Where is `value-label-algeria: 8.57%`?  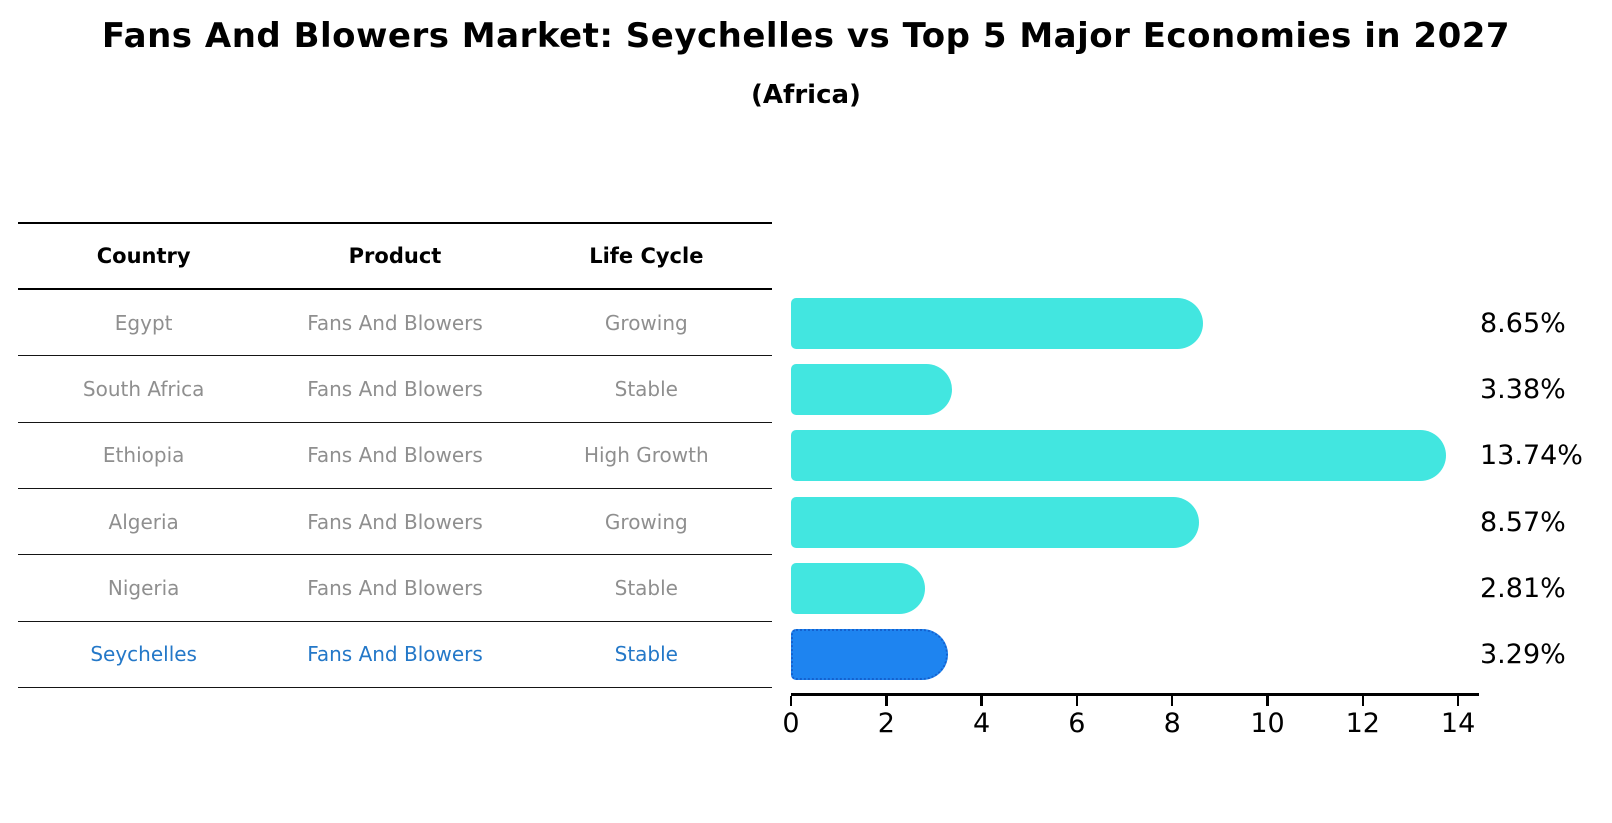 value-label-algeria: 8.57% is located at coordinates (1523, 522).